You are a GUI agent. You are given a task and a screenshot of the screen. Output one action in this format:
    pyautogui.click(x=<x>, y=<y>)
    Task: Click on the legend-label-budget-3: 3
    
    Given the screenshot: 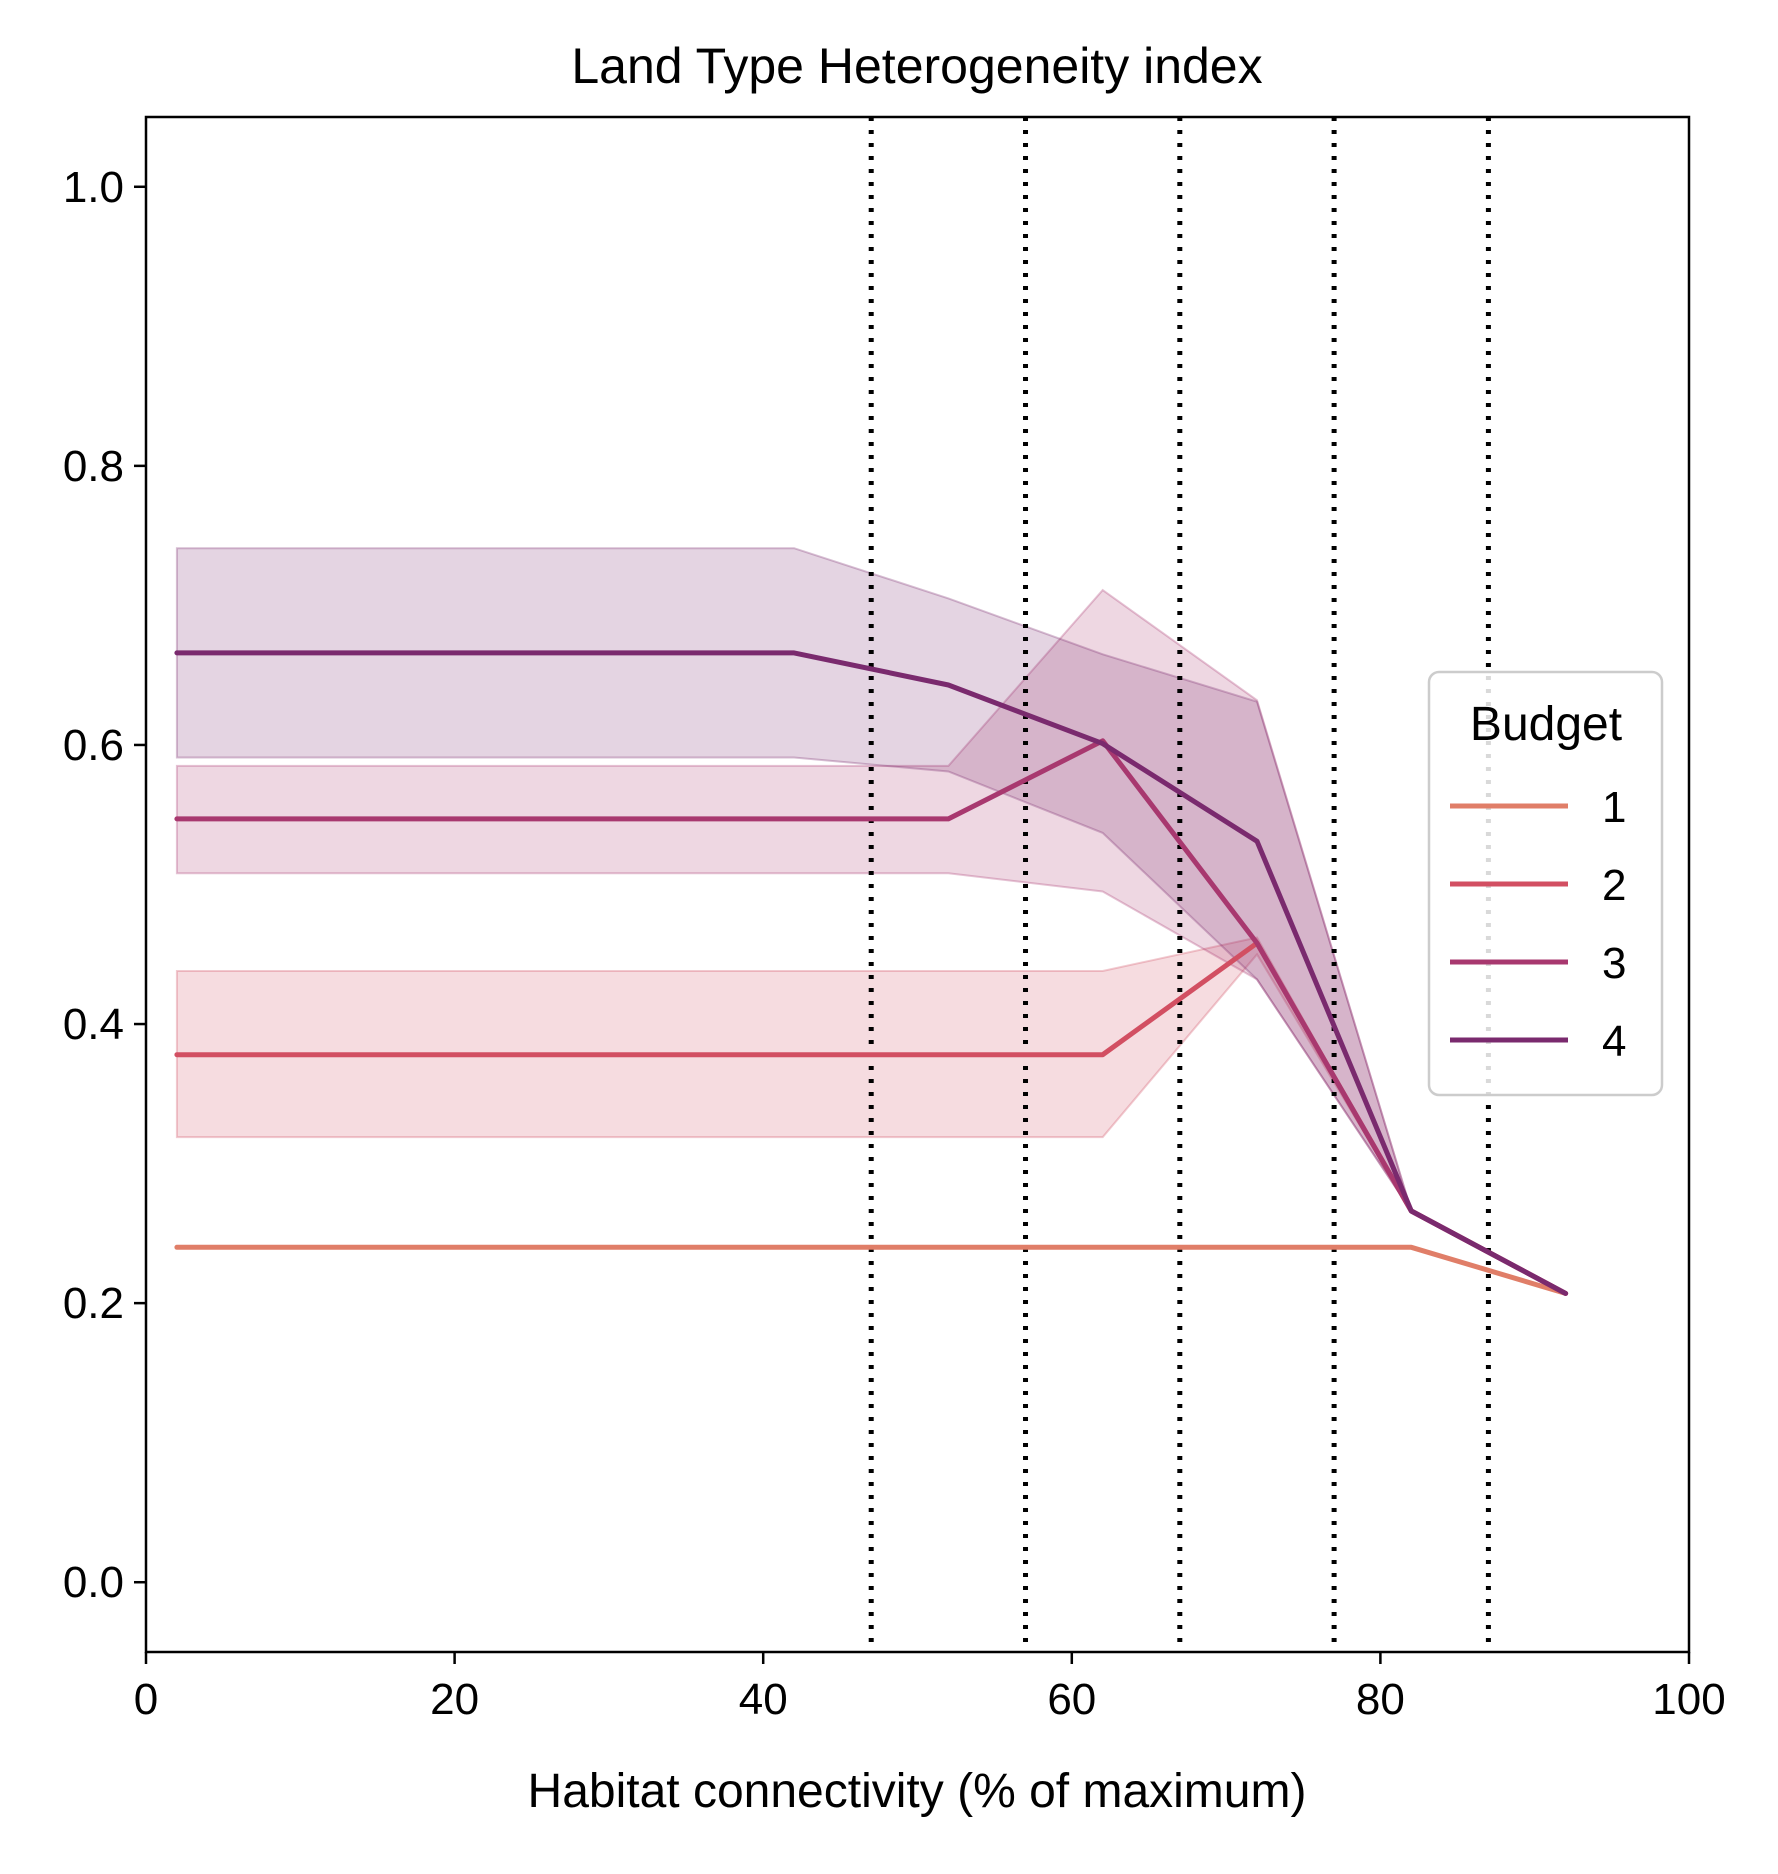 What is the action you would take?
    pyautogui.click(x=1614, y=963)
    